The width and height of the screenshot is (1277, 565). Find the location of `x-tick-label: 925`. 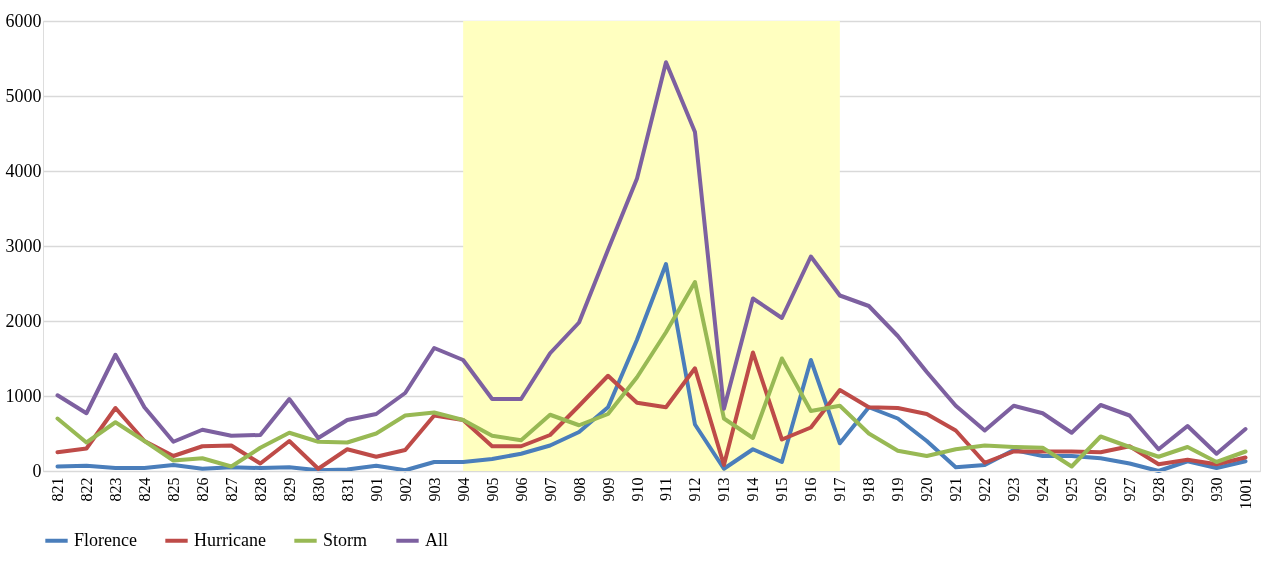

x-tick-label: 925 is located at coordinates (1072, 489).